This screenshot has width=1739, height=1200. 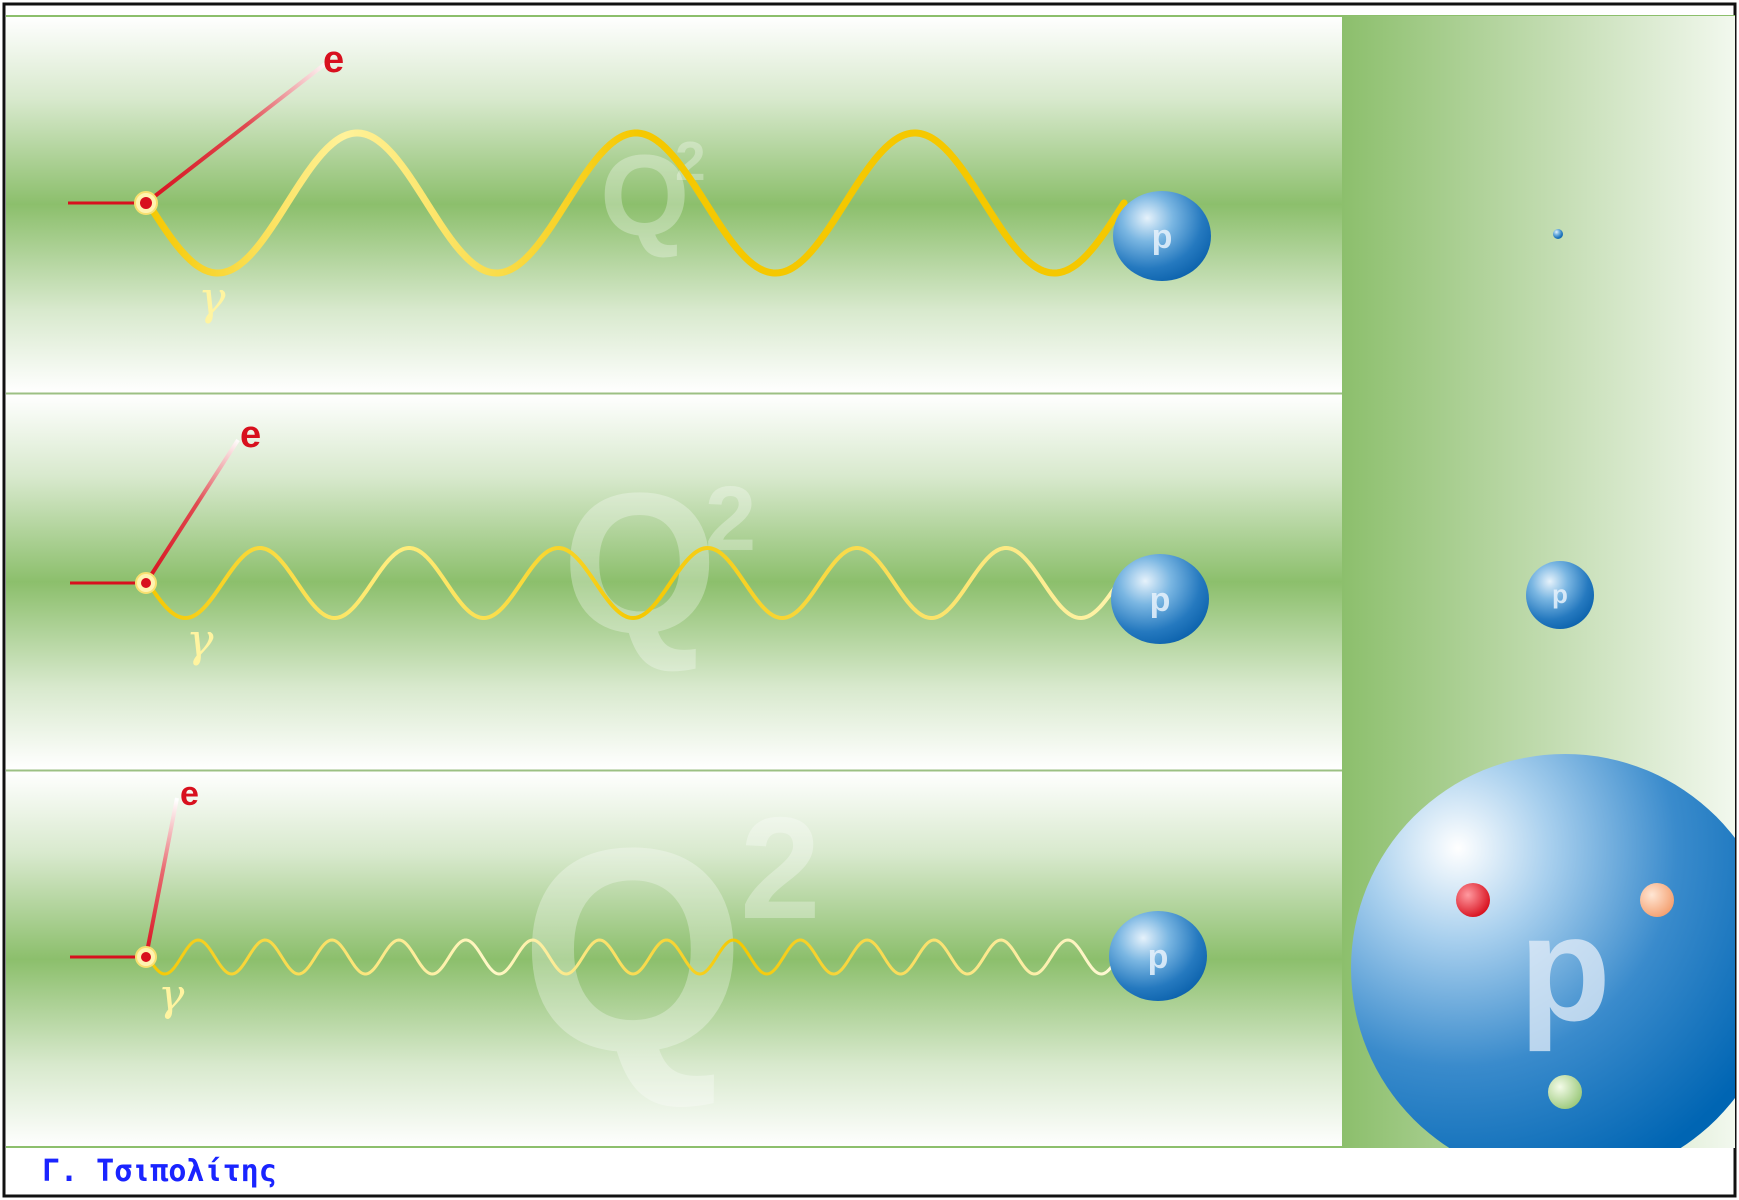 I want to click on large-proton-label: p, so click(x=1565, y=968).